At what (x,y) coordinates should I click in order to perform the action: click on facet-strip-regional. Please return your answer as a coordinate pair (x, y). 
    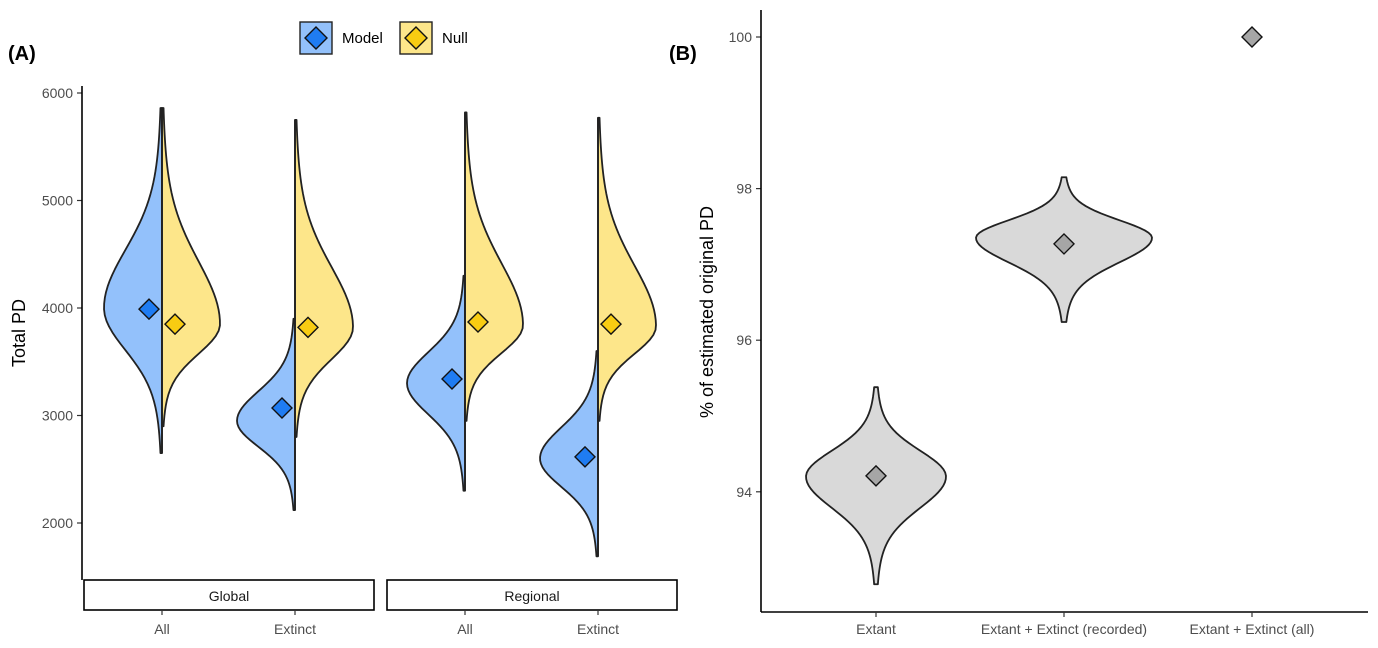
    Looking at the image, I should click on (532, 595).